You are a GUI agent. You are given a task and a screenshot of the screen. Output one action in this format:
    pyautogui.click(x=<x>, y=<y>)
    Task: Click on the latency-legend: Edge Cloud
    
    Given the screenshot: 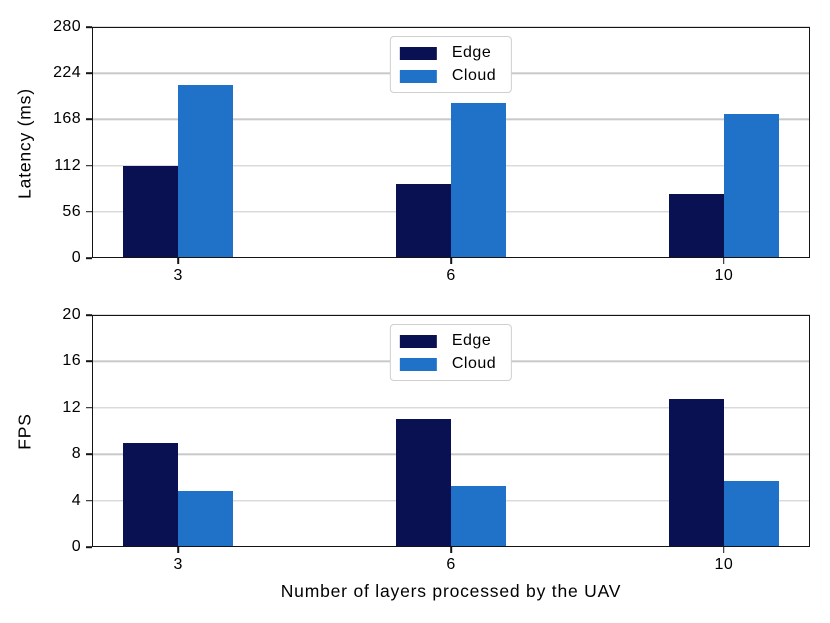 What is the action you would take?
    pyautogui.click(x=451, y=64)
    